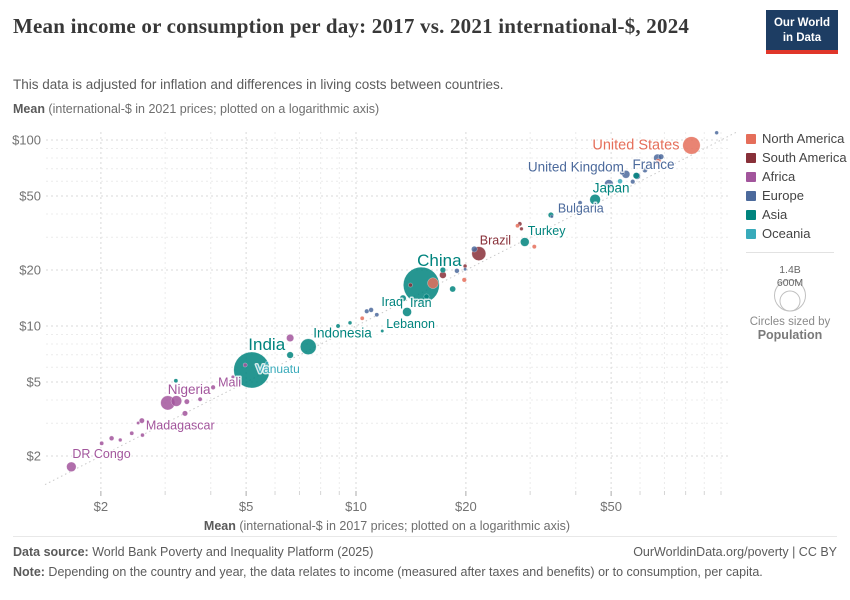 The image size is (850, 600). I want to click on y-tick-label: $20, so click(30, 270).